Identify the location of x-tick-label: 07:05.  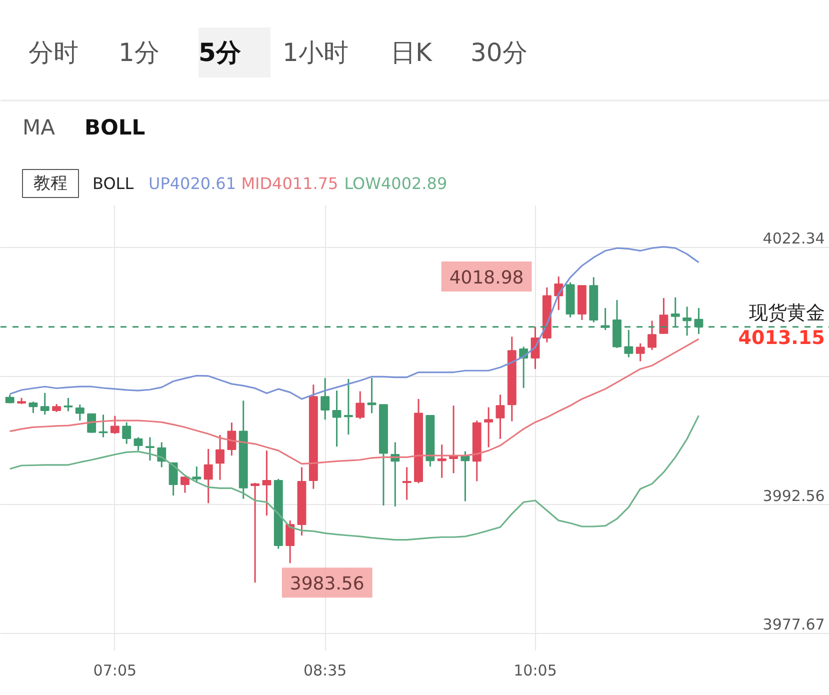
(115, 671).